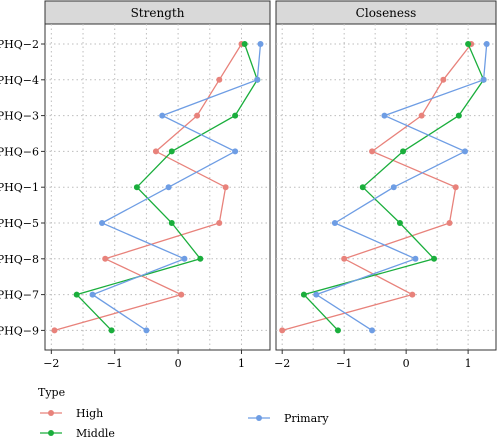 The image size is (500, 440). Describe the element at coordinates (259, 418) in the screenshot. I see `legend-key-point-primary` at that location.